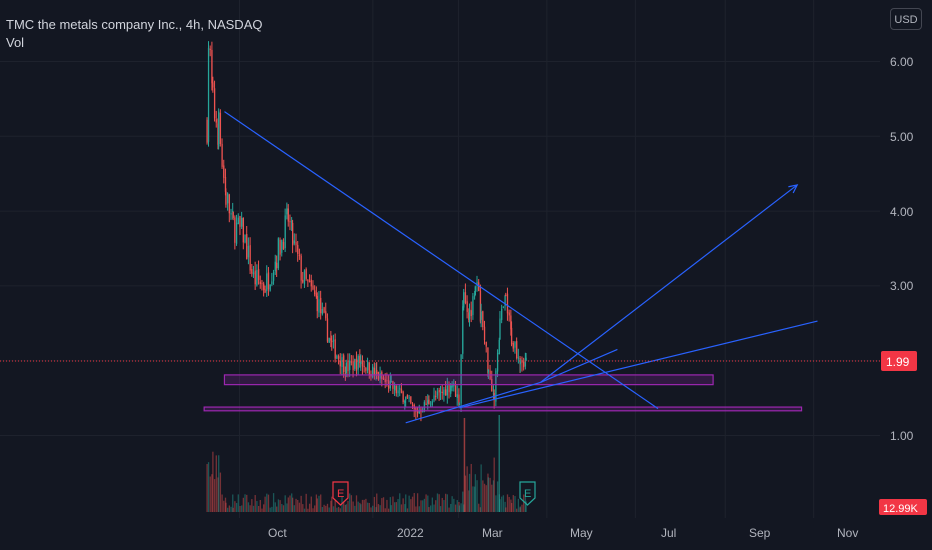  What do you see at coordinates (15, 42) in the screenshot?
I see `volume-indicator-label: Vol` at bounding box center [15, 42].